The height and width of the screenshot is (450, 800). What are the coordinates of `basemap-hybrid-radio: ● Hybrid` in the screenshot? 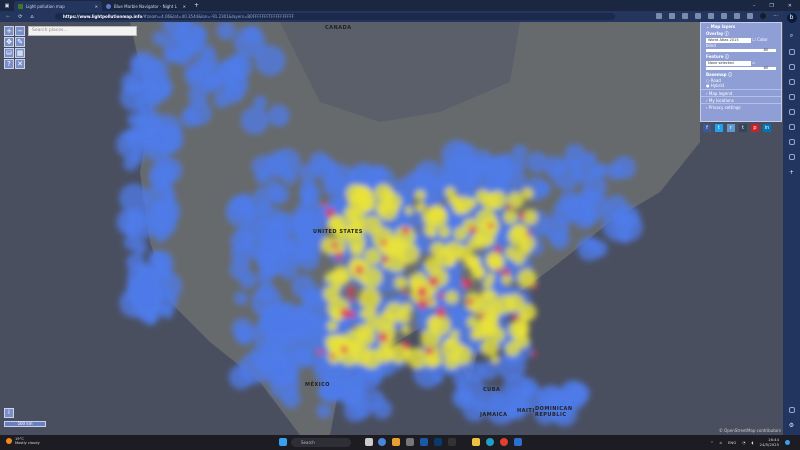 It's located at (715, 85).